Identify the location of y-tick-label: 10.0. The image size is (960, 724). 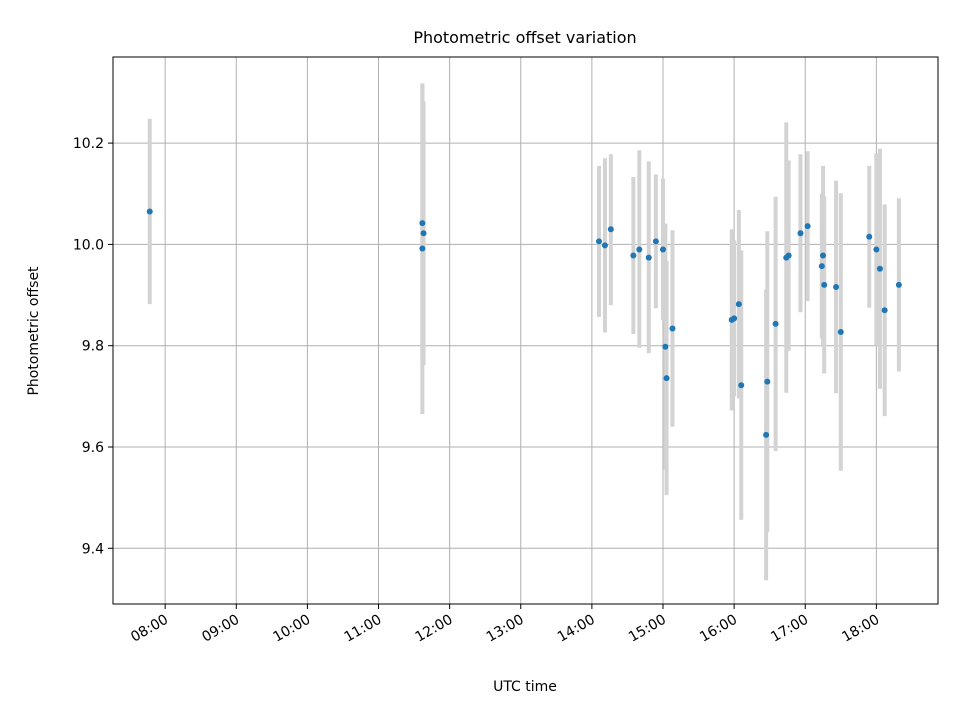
(88, 245).